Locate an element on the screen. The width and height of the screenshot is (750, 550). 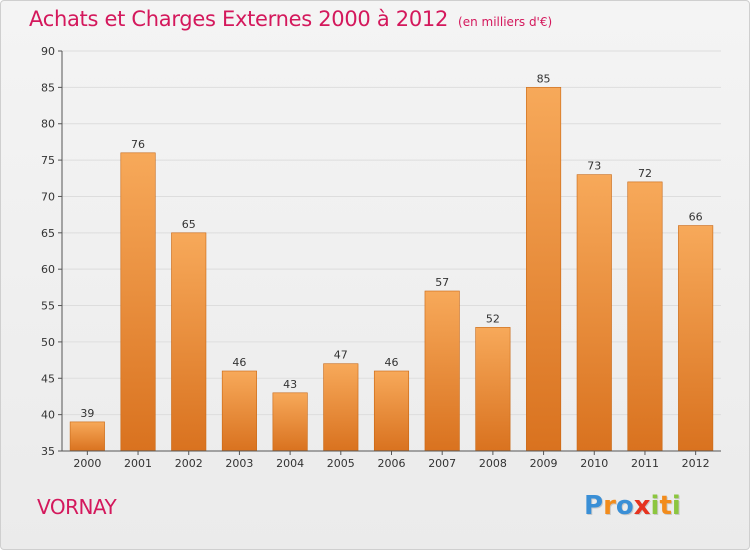
y-tick-label: 80 is located at coordinates (48, 124).